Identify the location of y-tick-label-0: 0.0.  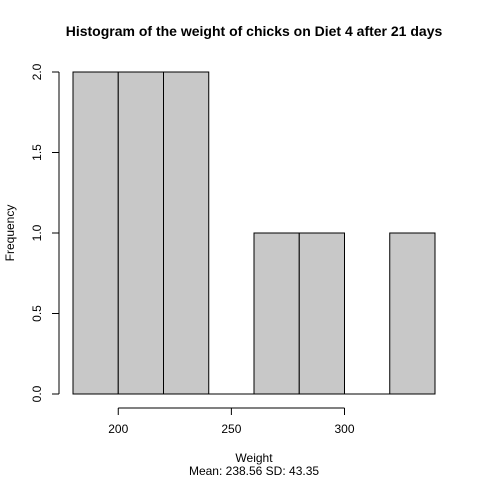
(37, 393).